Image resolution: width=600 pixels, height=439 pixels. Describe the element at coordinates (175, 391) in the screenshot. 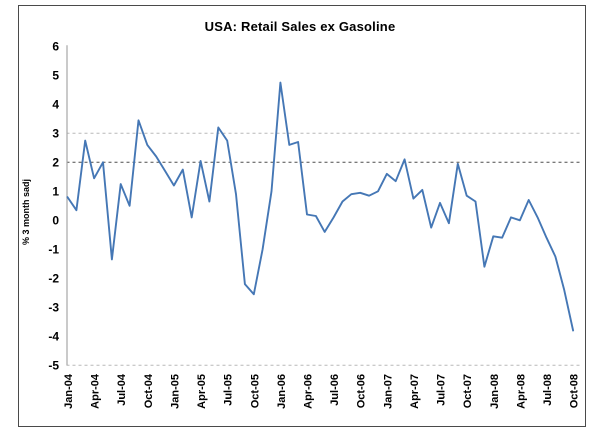

I see `x-tick-label: Jan-05` at that location.